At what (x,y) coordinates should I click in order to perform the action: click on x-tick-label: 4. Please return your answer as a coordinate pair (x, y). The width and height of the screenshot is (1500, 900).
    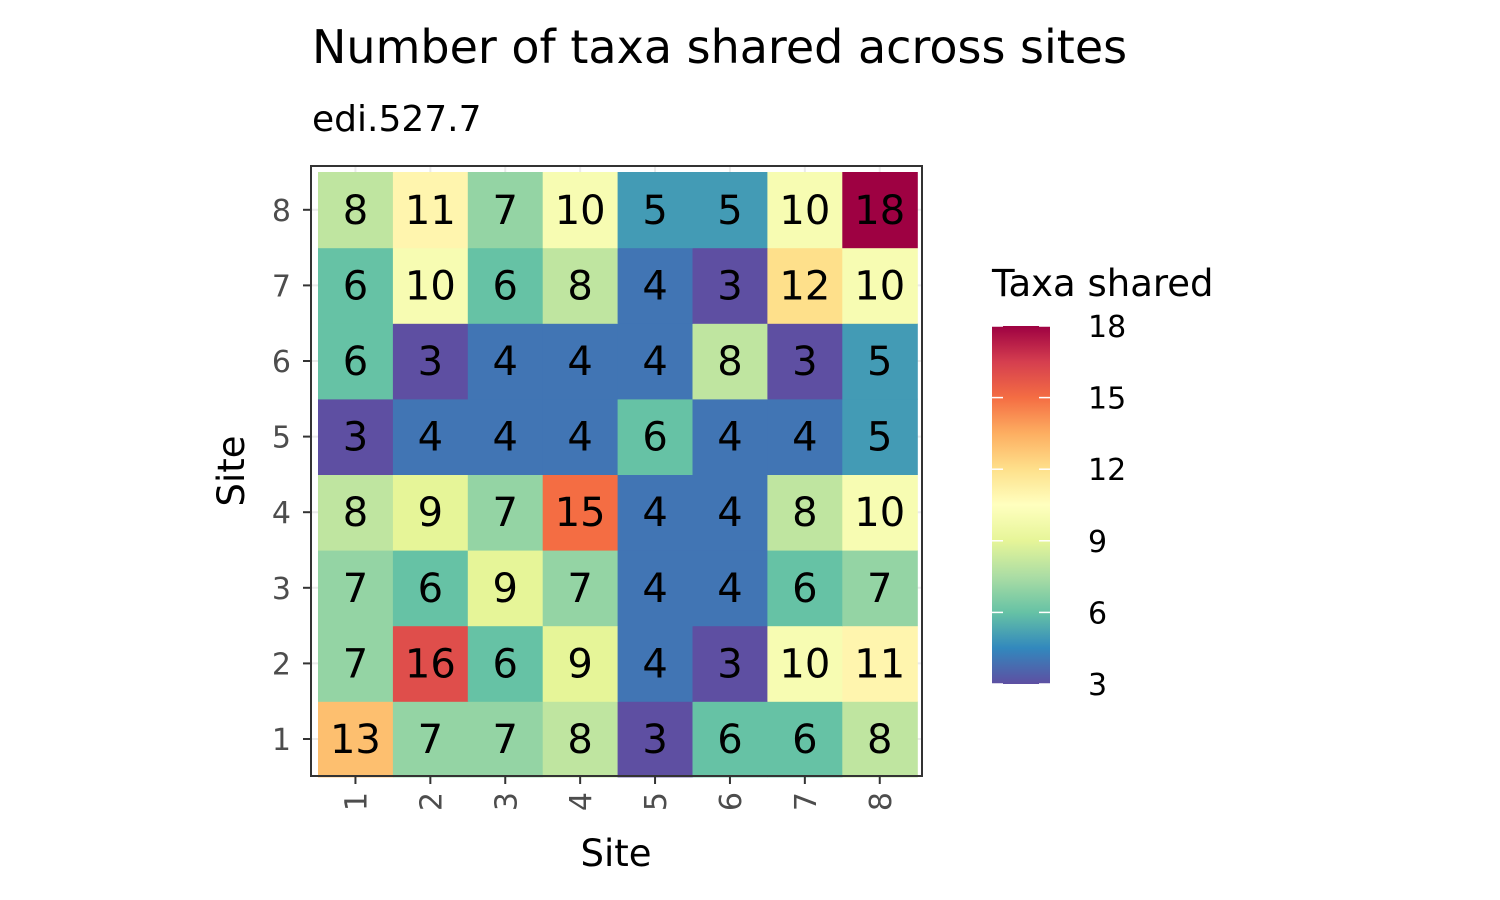
    Looking at the image, I should click on (581, 801).